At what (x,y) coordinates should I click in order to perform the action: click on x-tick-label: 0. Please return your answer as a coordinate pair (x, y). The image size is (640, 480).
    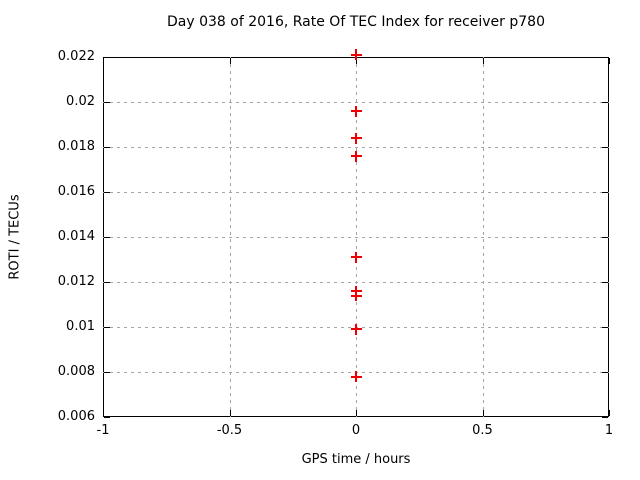
    Looking at the image, I should click on (356, 430).